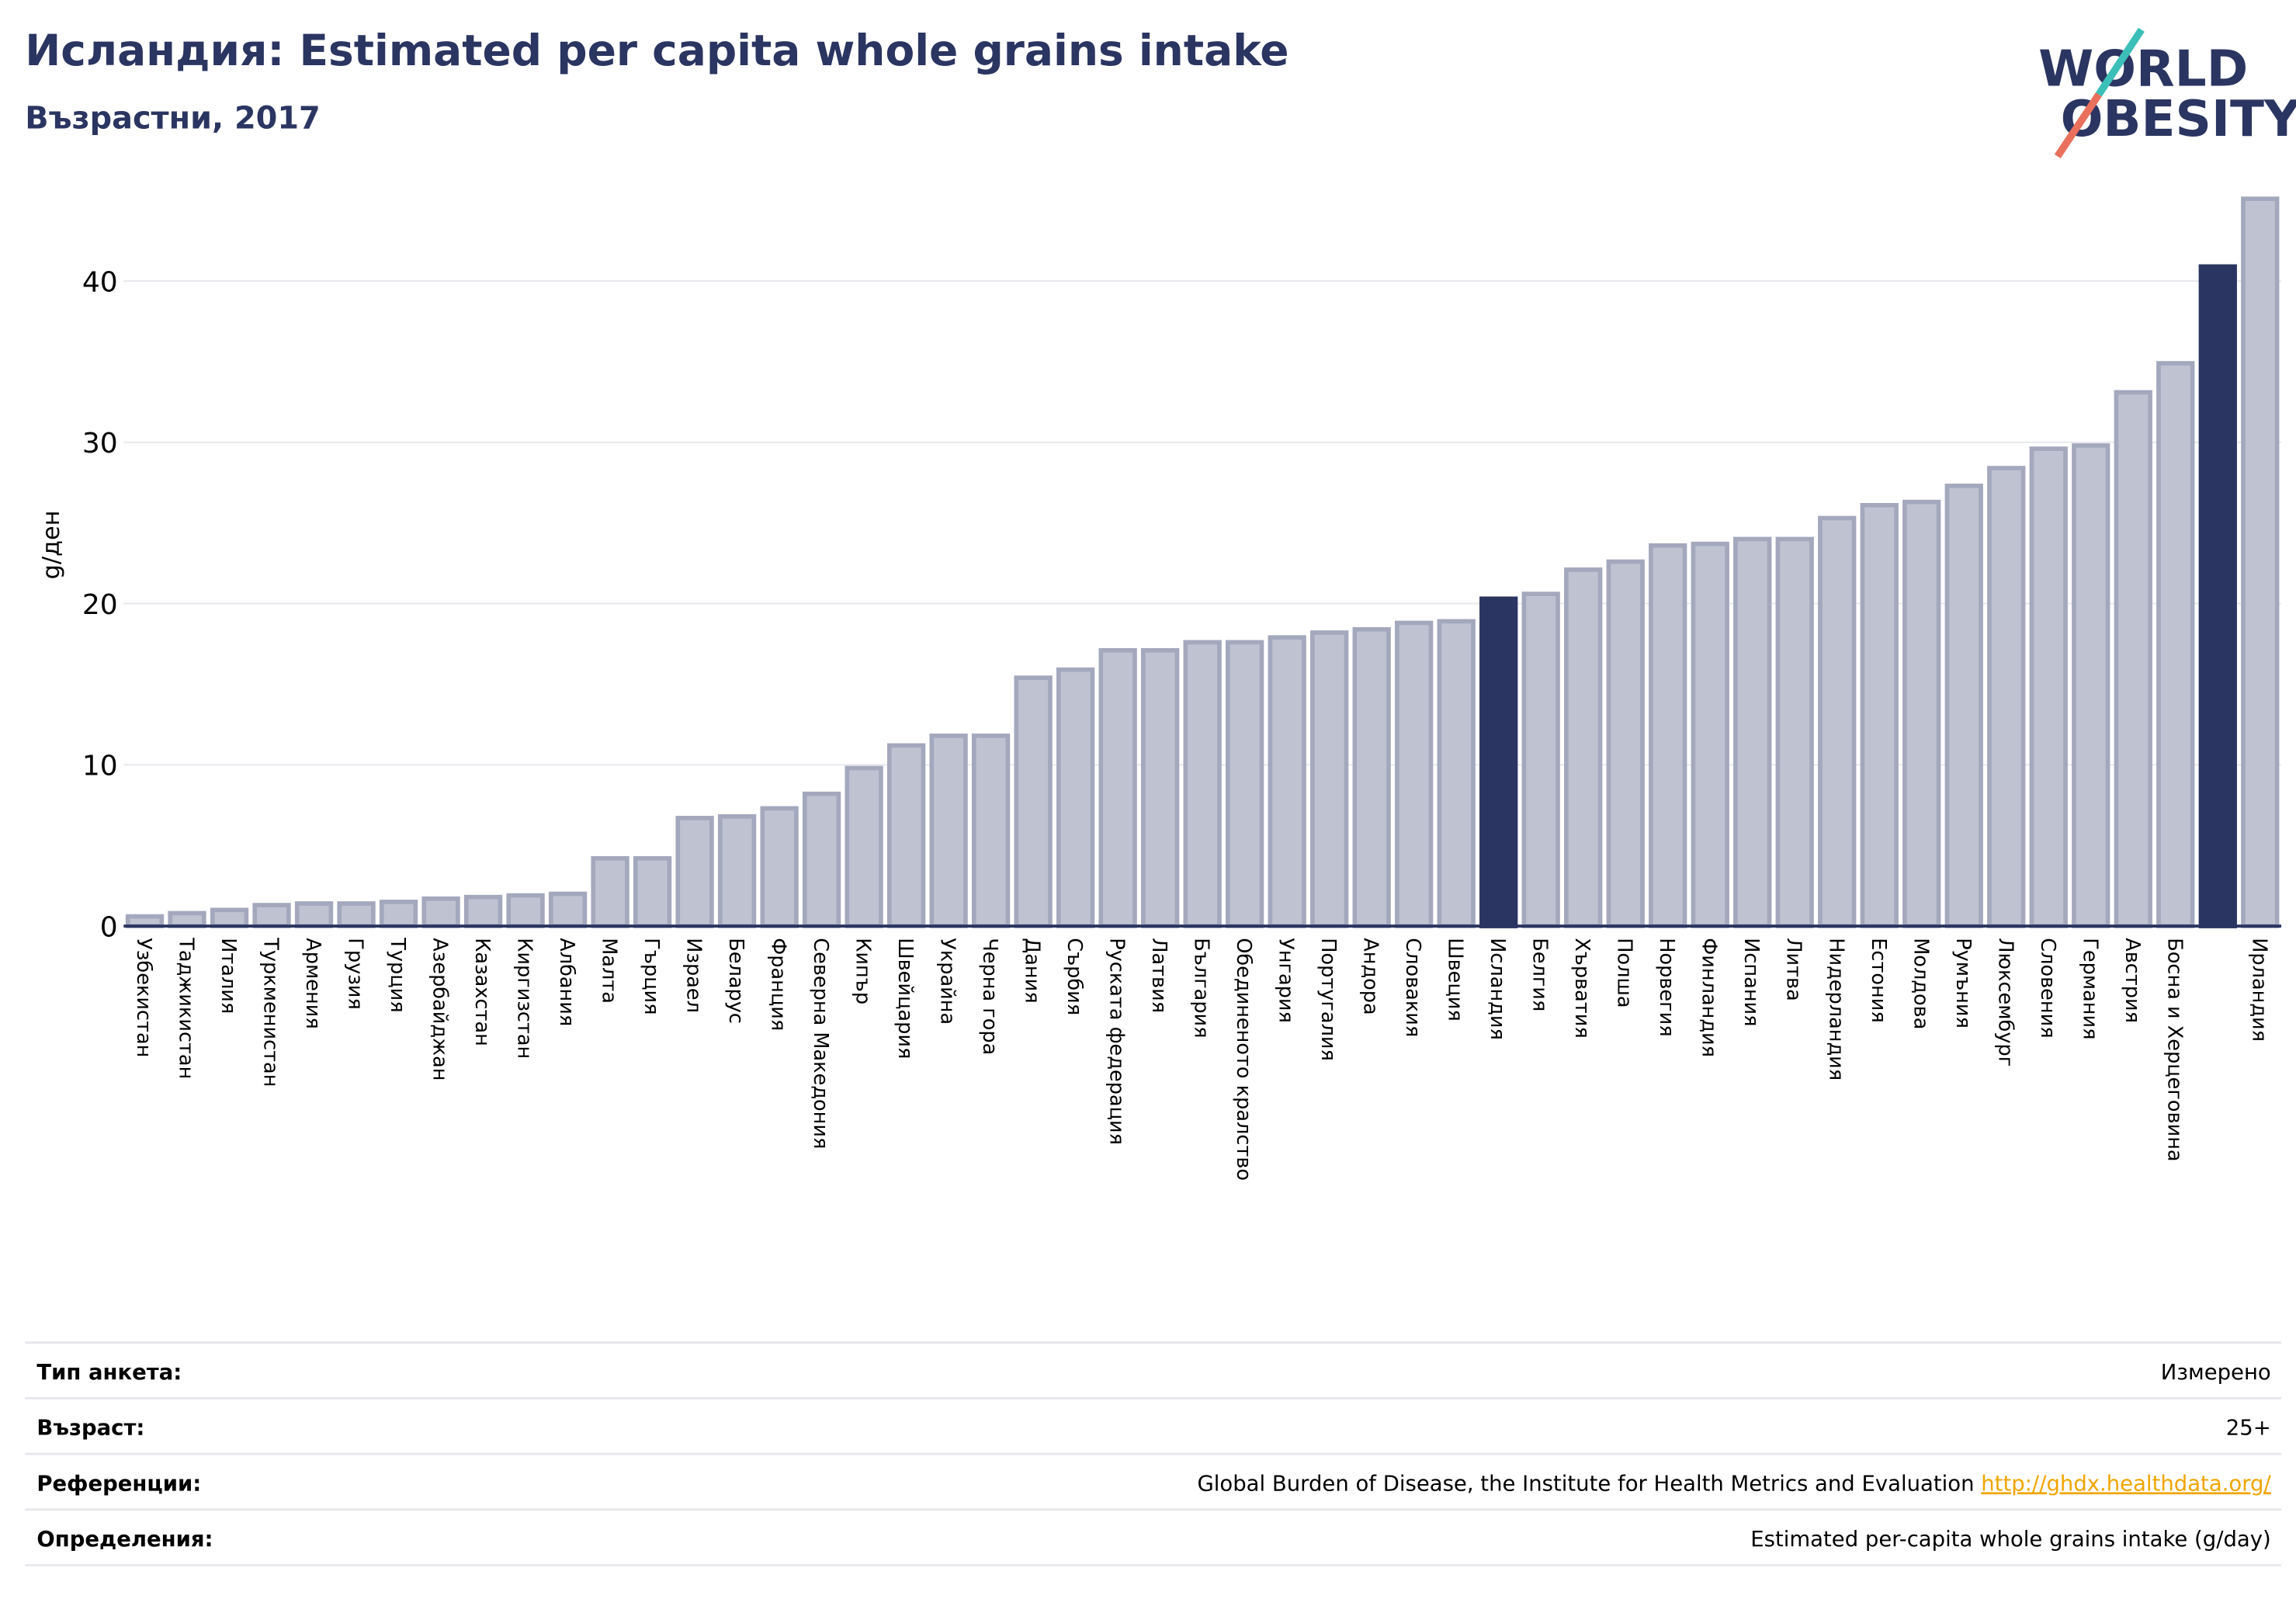  Describe the element at coordinates (2258, 990) in the screenshot. I see `x-tick-label: Ирландия` at that location.